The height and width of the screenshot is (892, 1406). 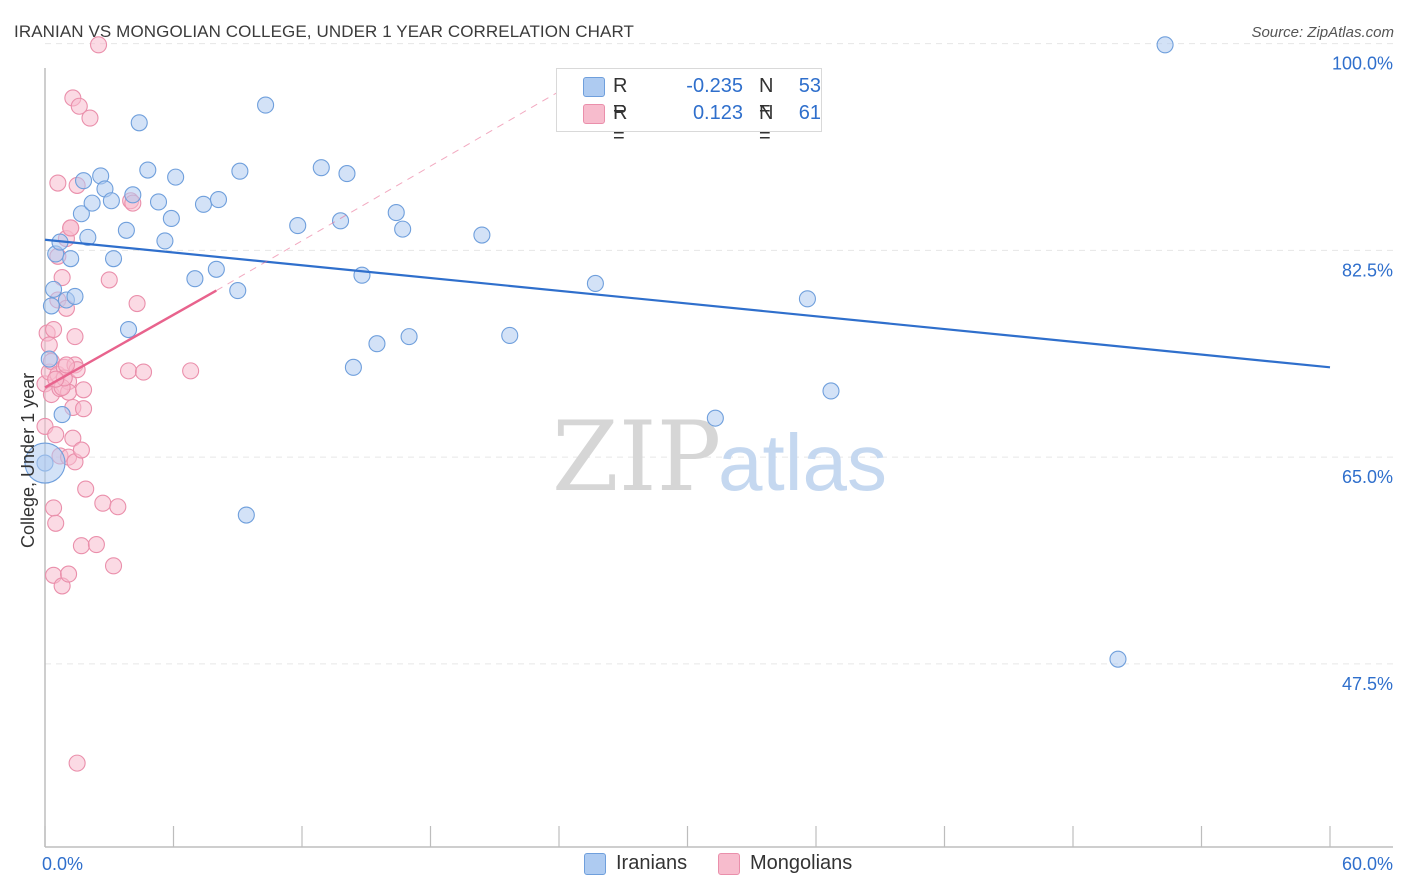 I want to click on x-tick-labels: 0.0% 60.0%, so click(x=717, y=864).